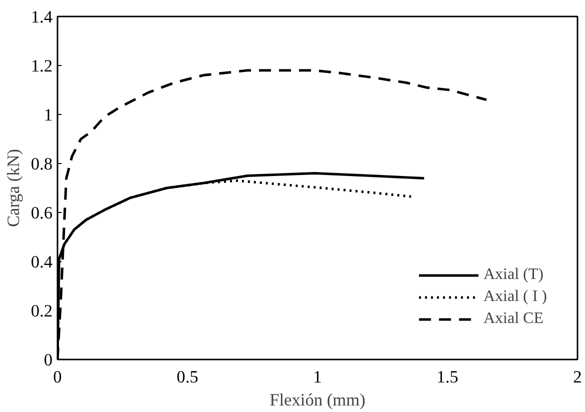 The width and height of the screenshot is (585, 412). What do you see at coordinates (317, 377) in the screenshot?
I see `x-tick-label: 1` at bounding box center [317, 377].